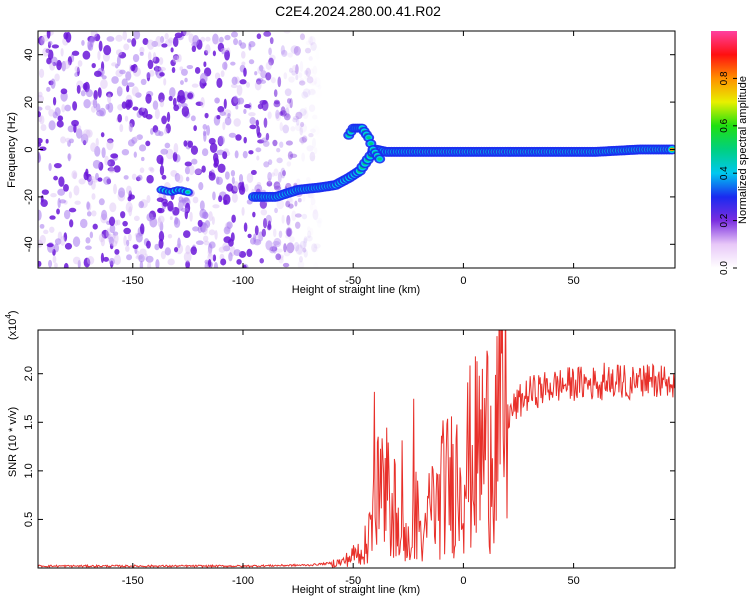 Image resolution: width=750 pixels, height=600 pixels. Describe the element at coordinates (724, 78) in the screenshot. I see `colorbar-tick-label: 0.8` at that location.